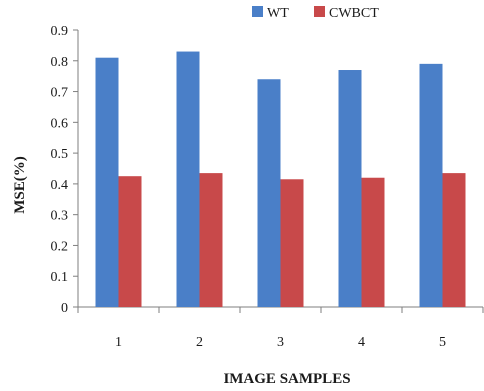  What do you see at coordinates (64, 308) in the screenshot?
I see `y-tick-label: 0` at bounding box center [64, 308].